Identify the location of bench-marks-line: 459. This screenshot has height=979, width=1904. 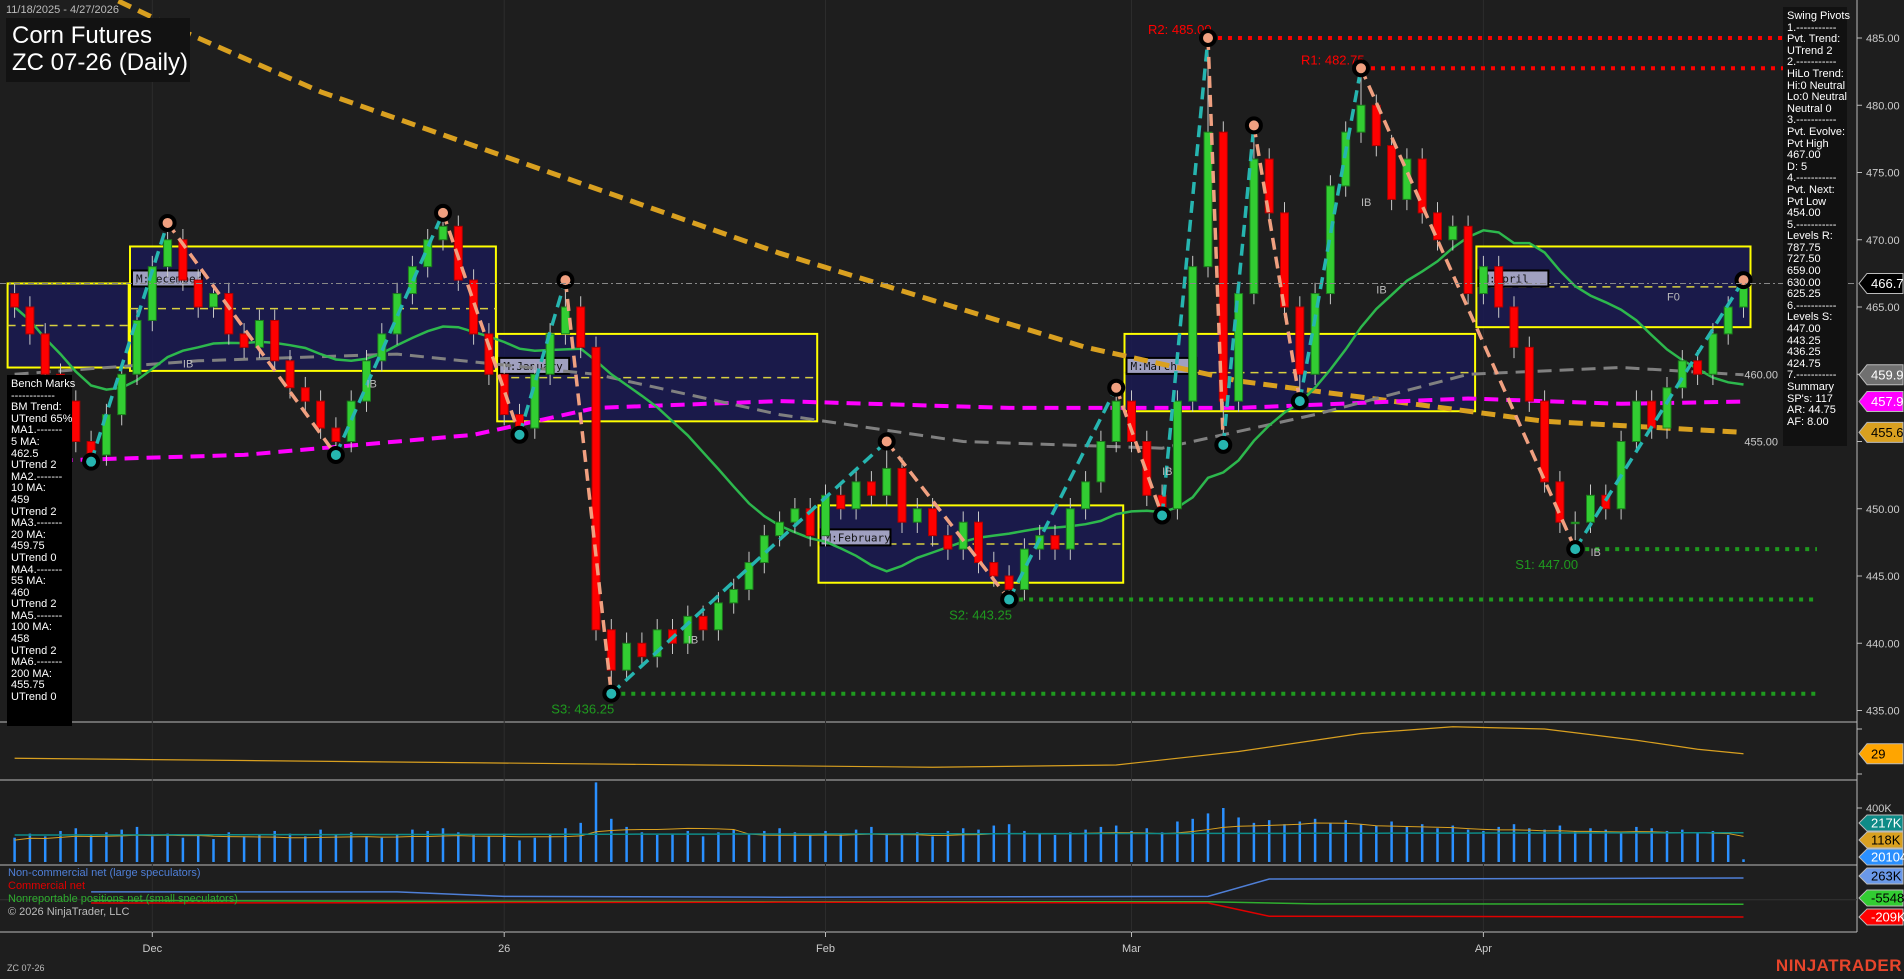
(20, 499).